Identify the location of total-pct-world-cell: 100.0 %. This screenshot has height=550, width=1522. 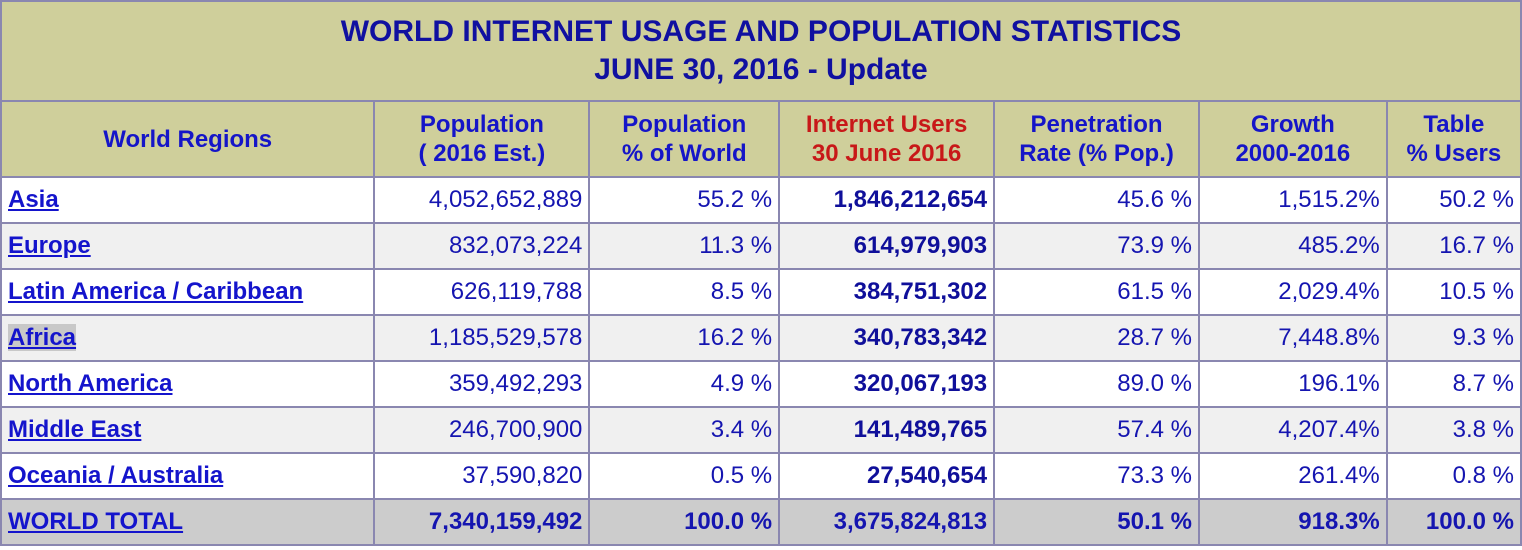
(684, 522).